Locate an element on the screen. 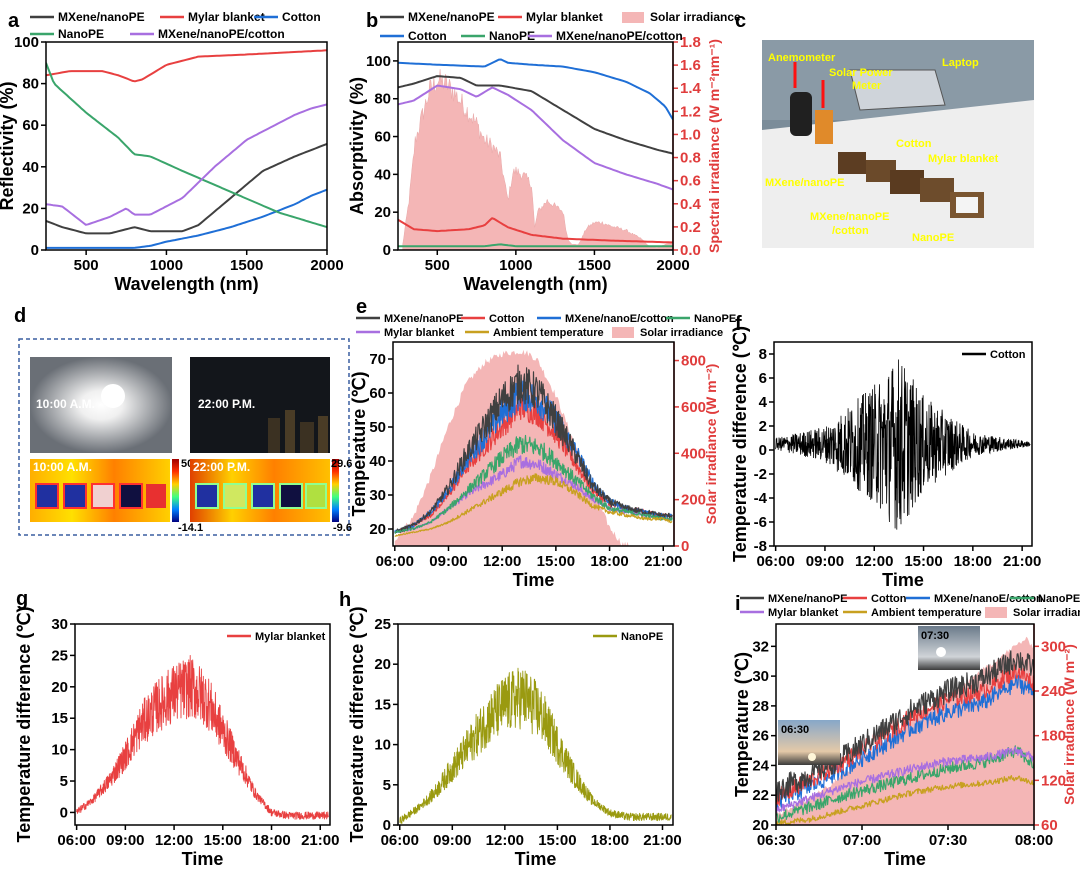 This screenshot has height=876, width=1080. photo-c-anemometer-device is located at coordinates (801, 114).